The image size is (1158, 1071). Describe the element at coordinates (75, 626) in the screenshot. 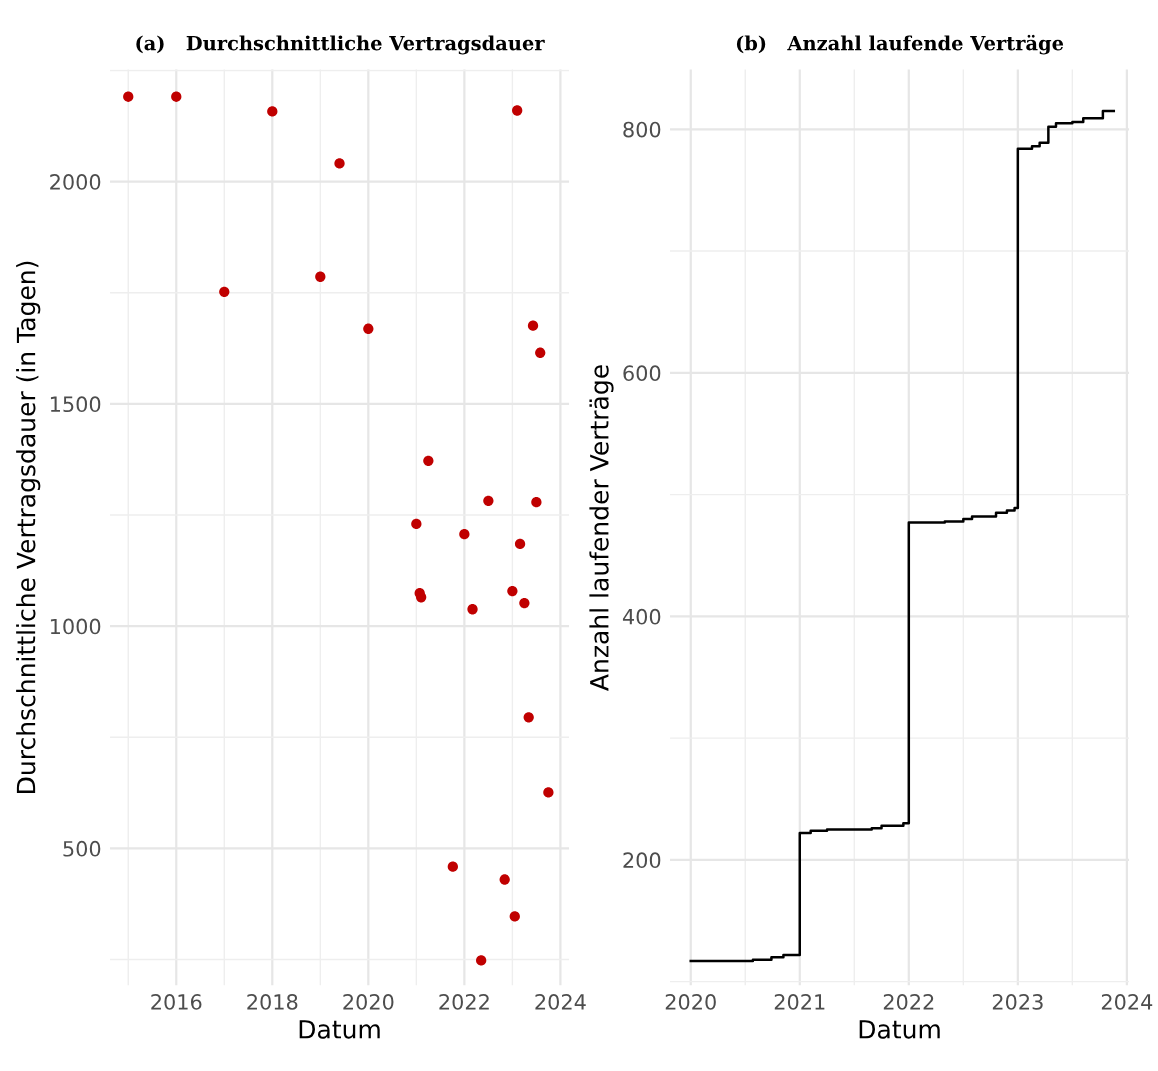

I see `y-tick-label: 1000` at that location.